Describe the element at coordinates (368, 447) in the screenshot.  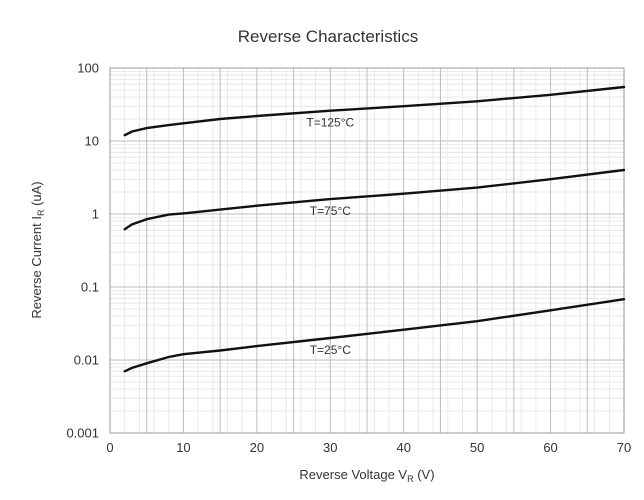
I see `x-tick-labels: 0 10 20 30 40 50 60 70` at that location.